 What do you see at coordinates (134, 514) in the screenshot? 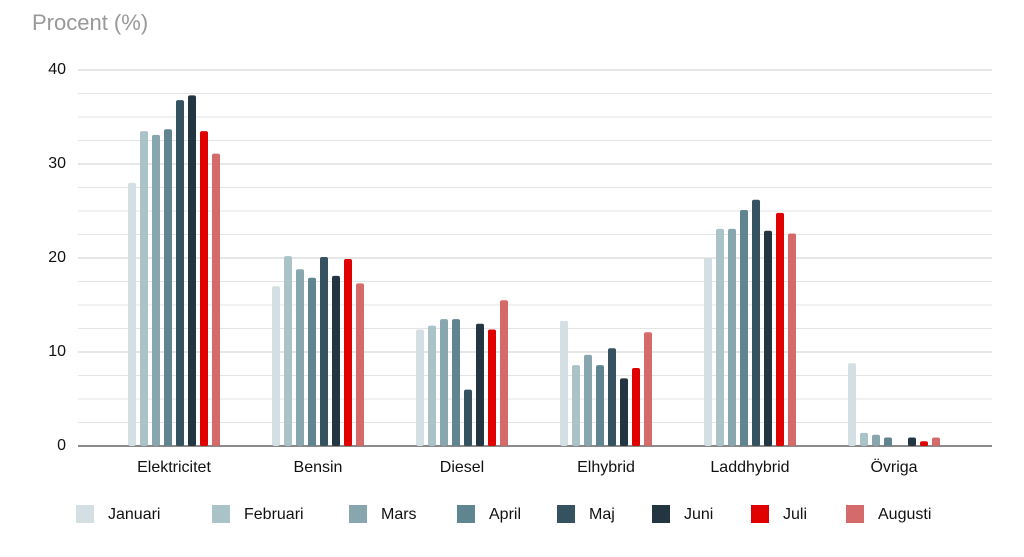
I see `legend-label: Januari` at bounding box center [134, 514].